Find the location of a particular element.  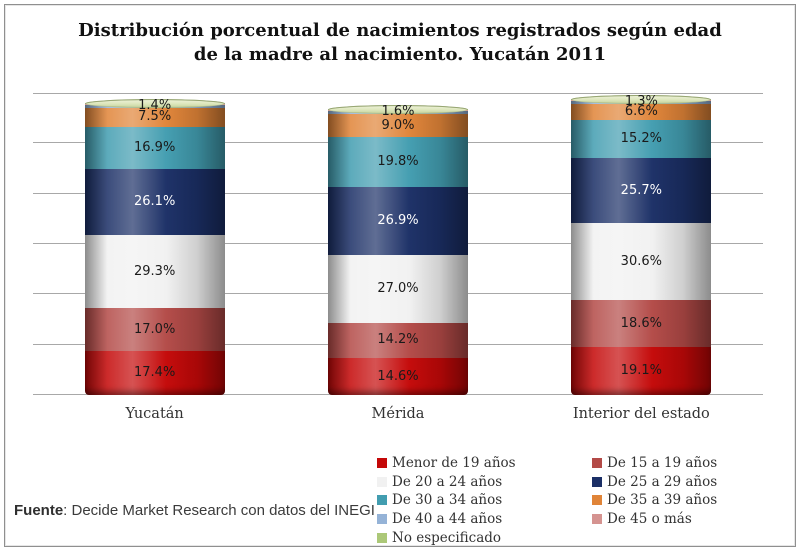

bar-segment: 14.2% is located at coordinates (398, 340).